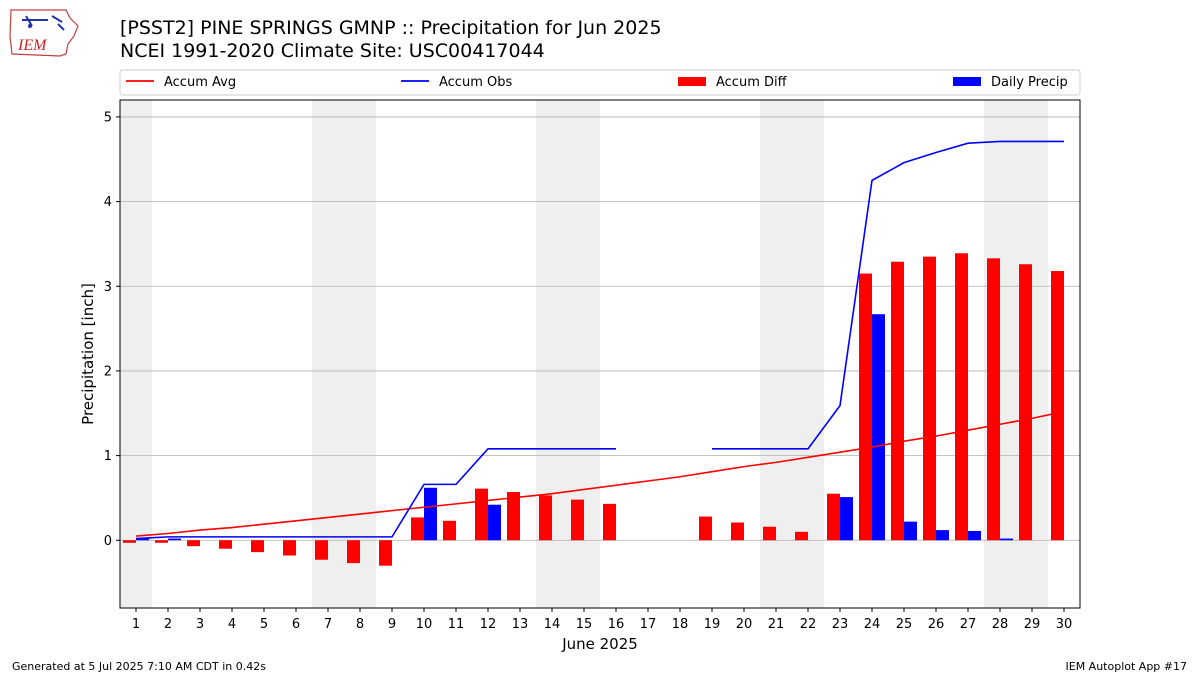 Image resolution: width=1200 pixels, height=675 pixels. What do you see at coordinates (840, 624) in the screenshot?
I see `x-tick-label: 23` at bounding box center [840, 624].